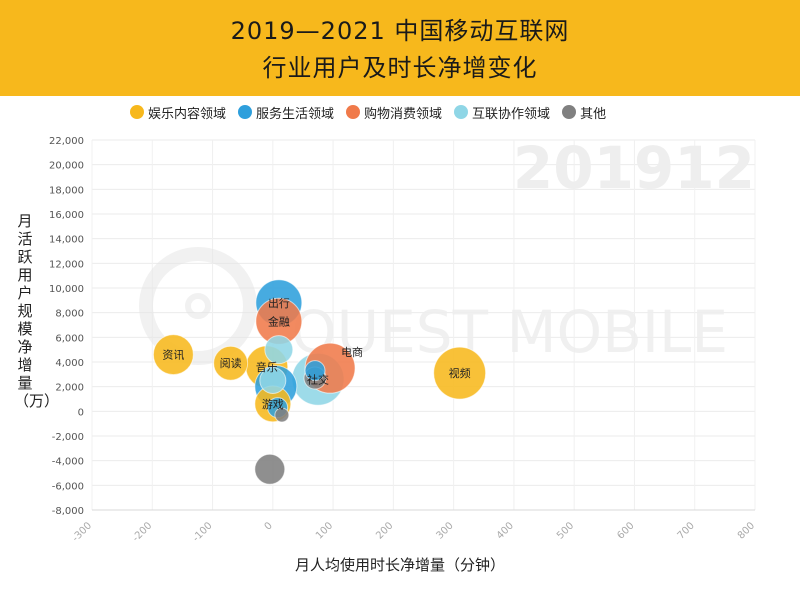 The image size is (800, 600). Describe the element at coordinates (203, 532) in the screenshot. I see `x-tick-label: -100` at that location.